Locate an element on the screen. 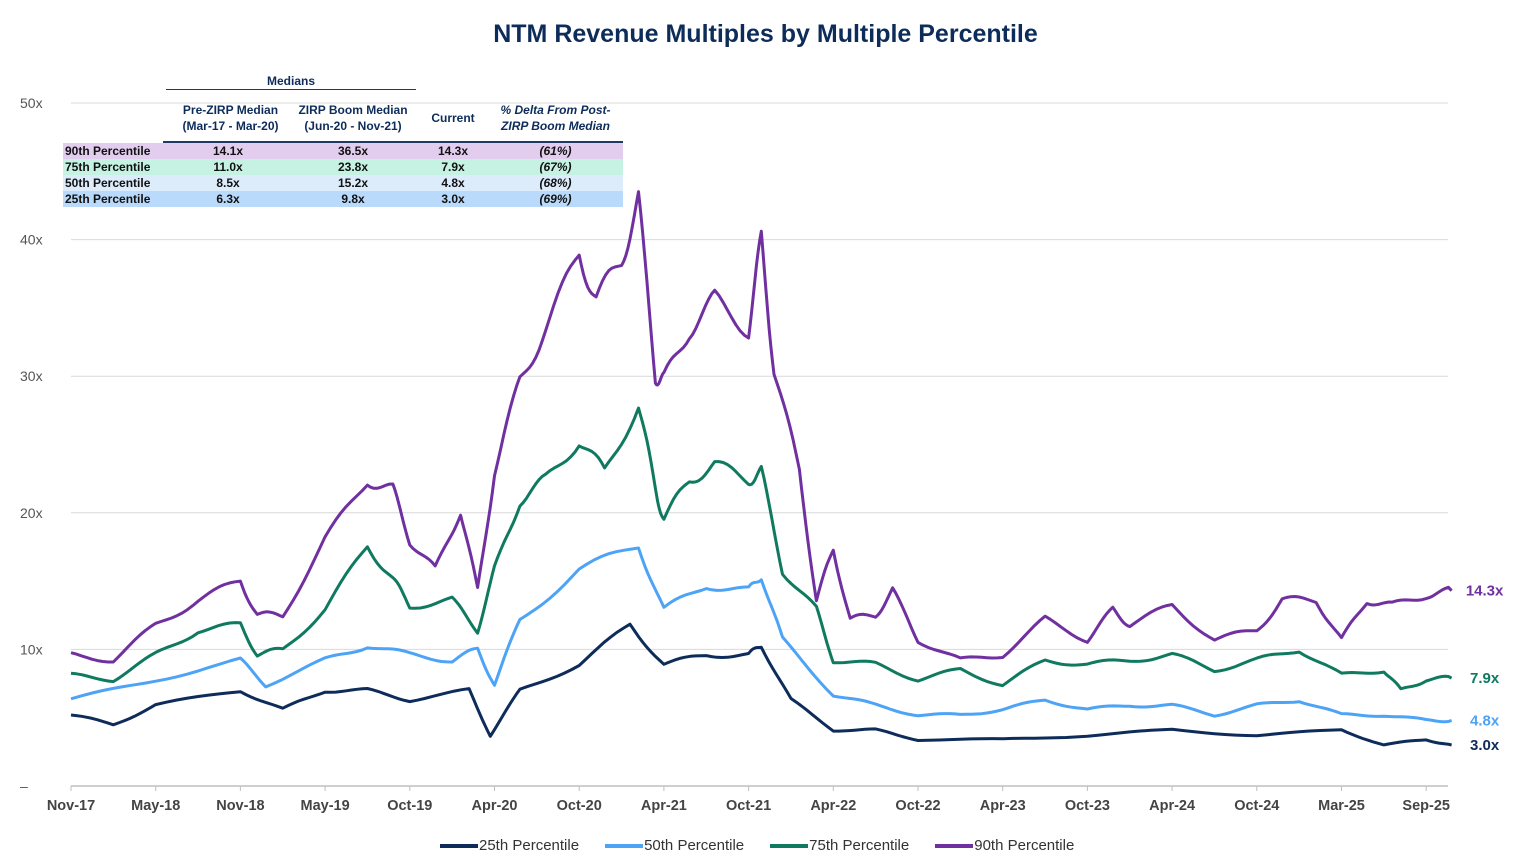 The height and width of the screenshot is (863, 1531). x-tick-label: Apr-22 is located at coordinates (833, 806).